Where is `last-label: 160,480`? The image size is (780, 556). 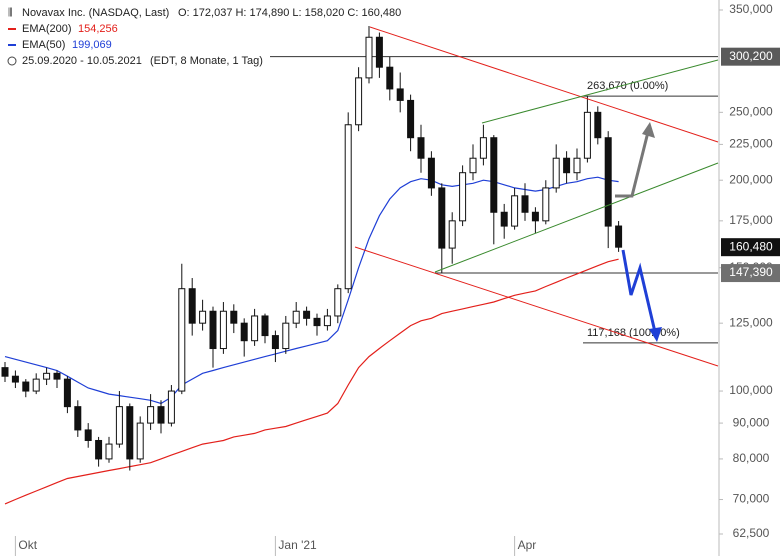 last-label: 160,480 is located at coordinates (751, 246).